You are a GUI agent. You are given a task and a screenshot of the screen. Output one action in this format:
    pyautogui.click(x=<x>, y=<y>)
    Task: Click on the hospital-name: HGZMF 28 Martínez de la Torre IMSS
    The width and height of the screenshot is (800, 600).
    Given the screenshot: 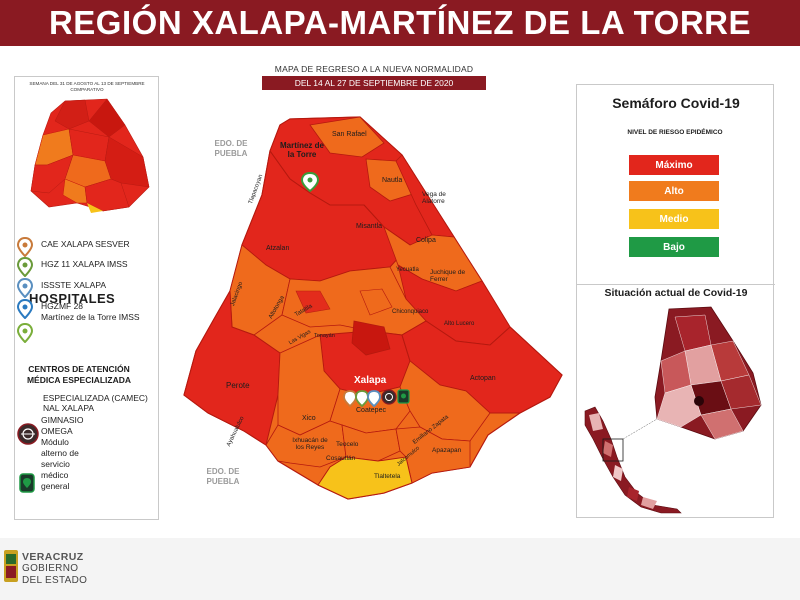 What is the action you would take?
    pyautogui.click(x=90, y=311)
    